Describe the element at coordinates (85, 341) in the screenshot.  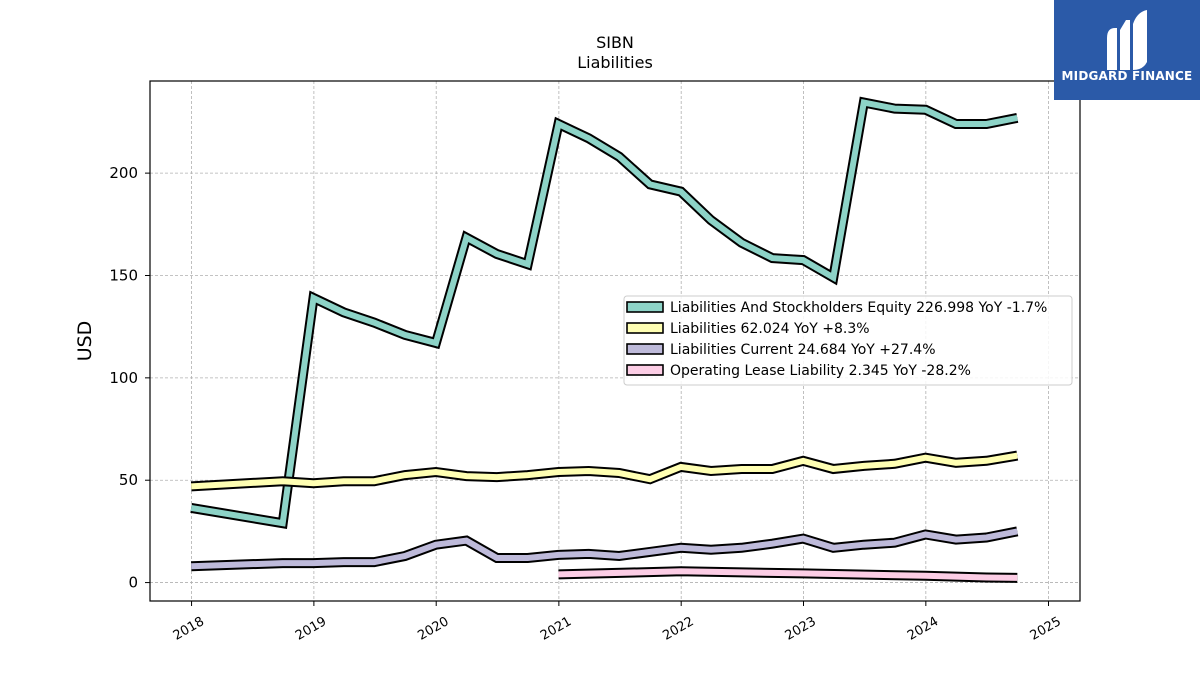
I see `y-axis-label: USD` at that location.